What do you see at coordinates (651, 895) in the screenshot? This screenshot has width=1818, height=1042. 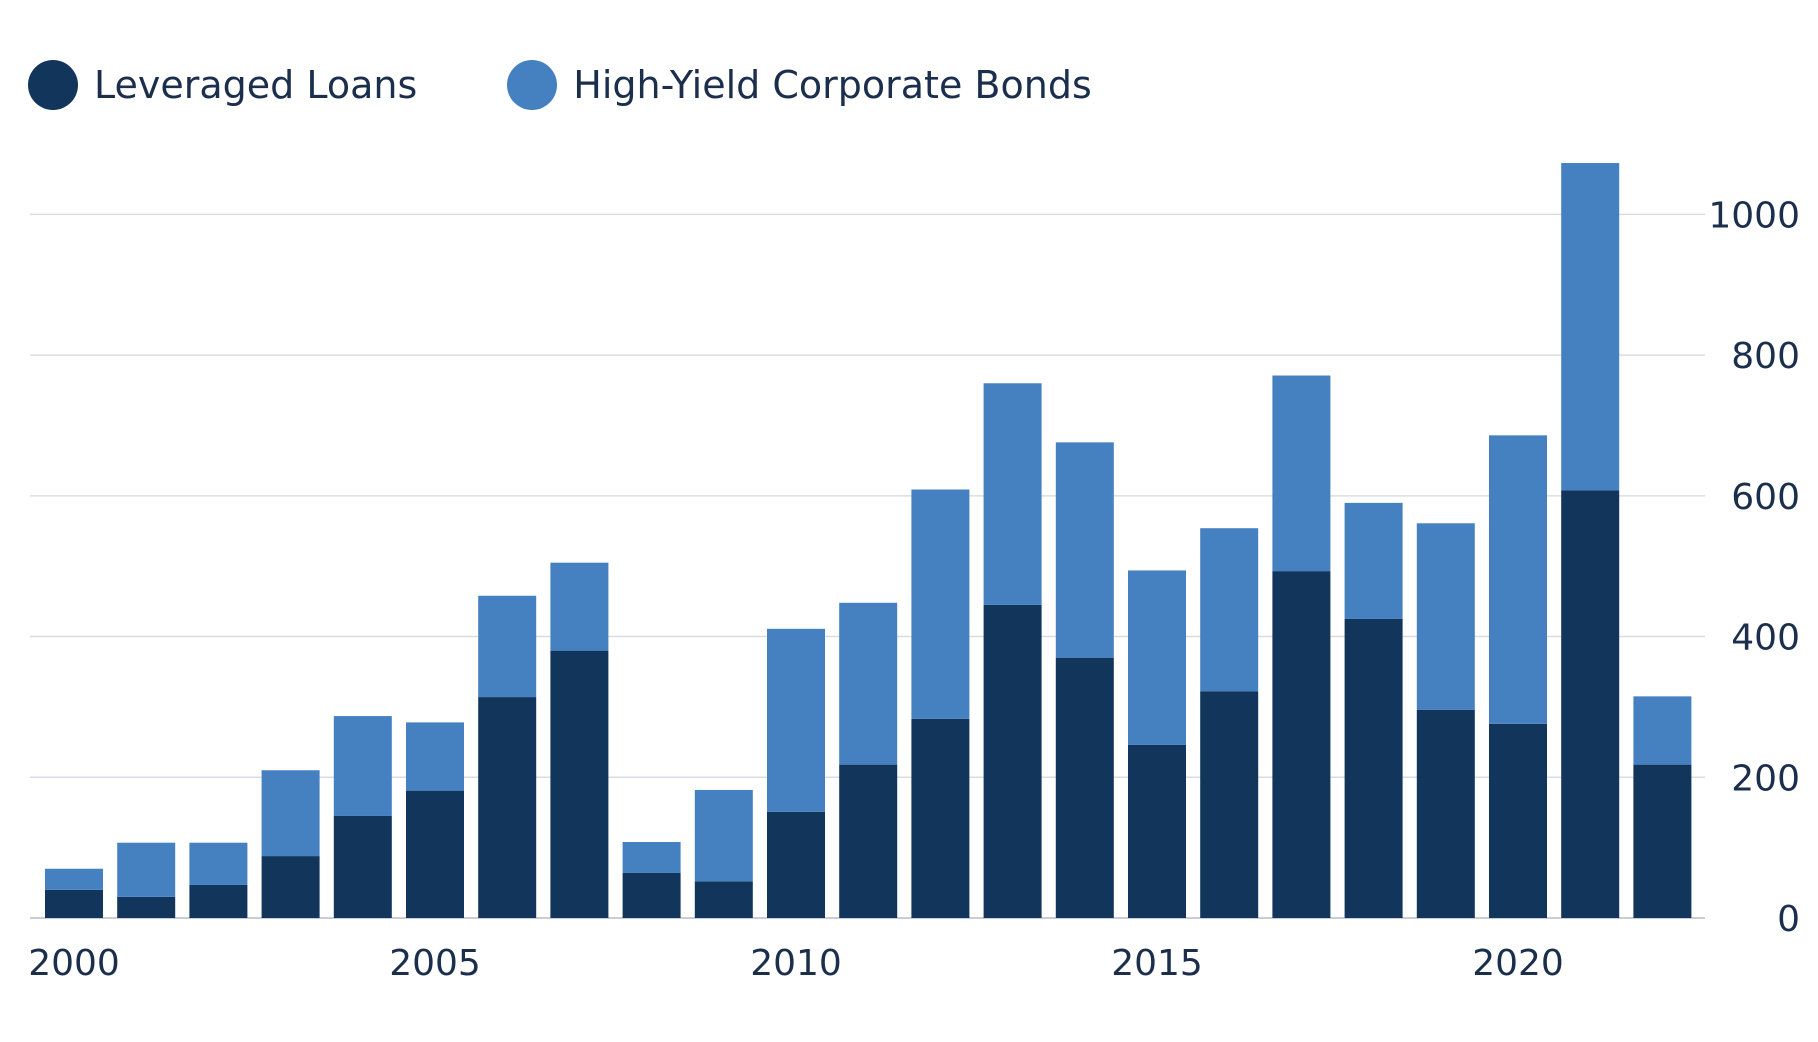 I see `bar-leveraged-loans-2008` at bounding box center [651, 895].